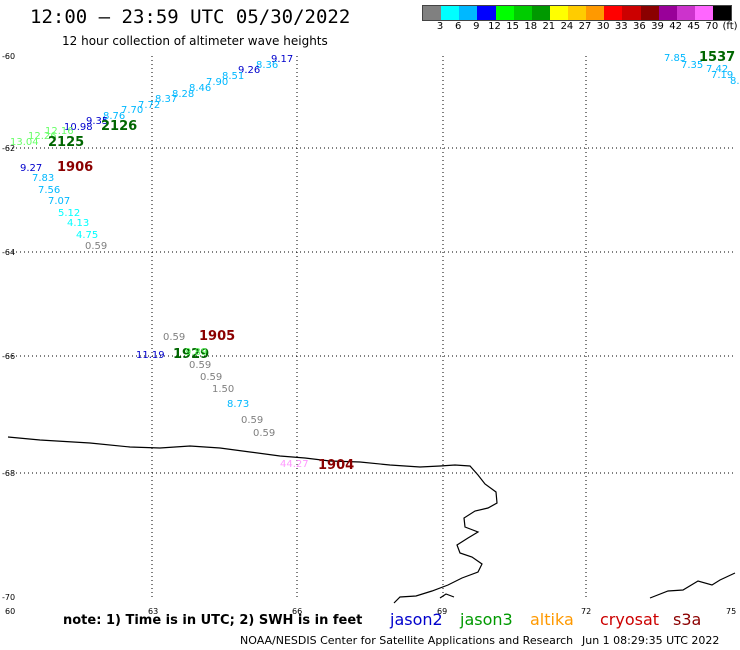 Image resolution: width=740 pixels, height=650 pixels. What do you see at coordinates (282, 59) in the screenshot?
I see `wave-height-label: 9.17` at bounding box center [282, 59].